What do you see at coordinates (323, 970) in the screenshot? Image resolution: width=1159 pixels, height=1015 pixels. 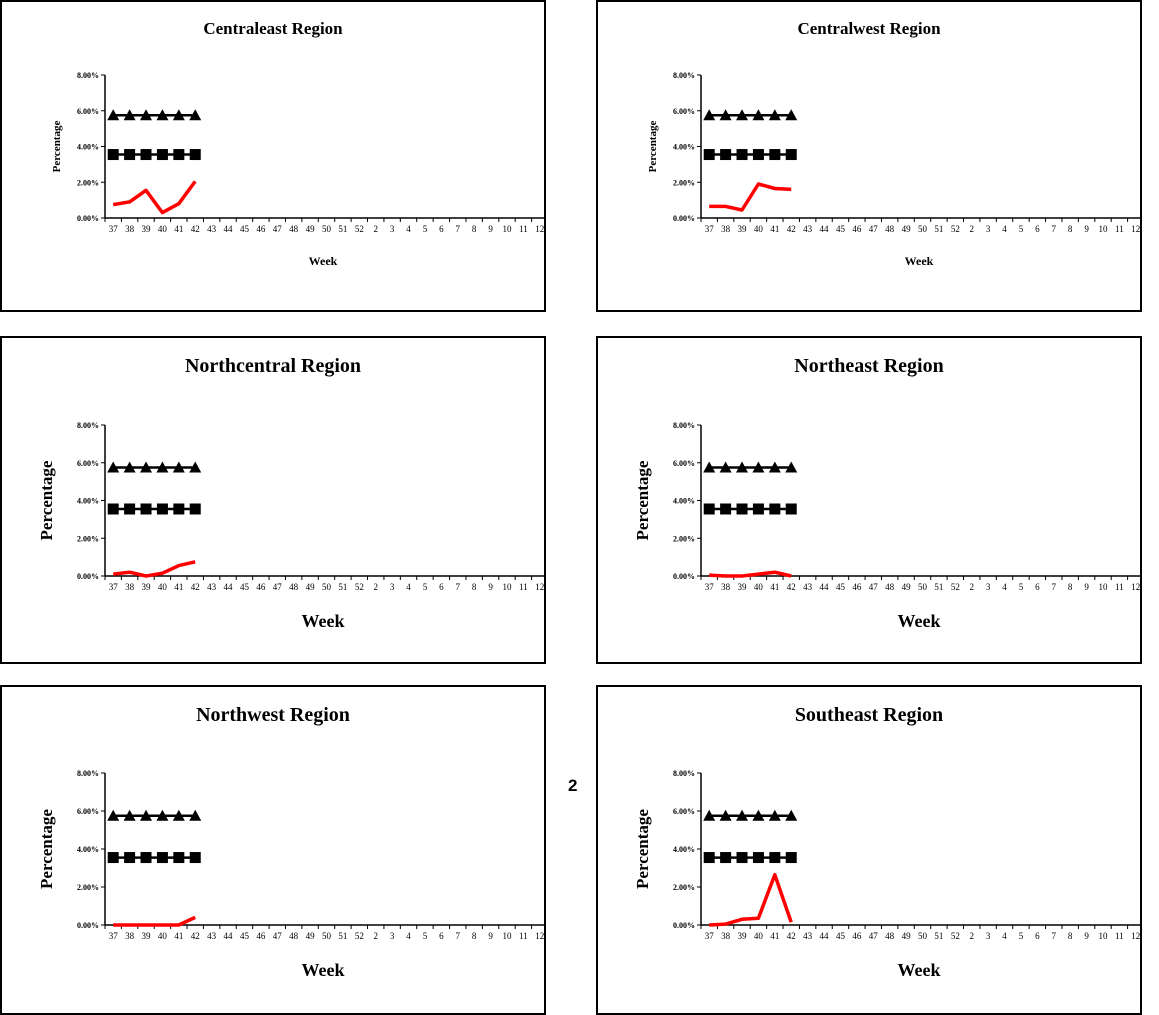 I see `x-axis-label: Week` at bounding box center [323, 970].